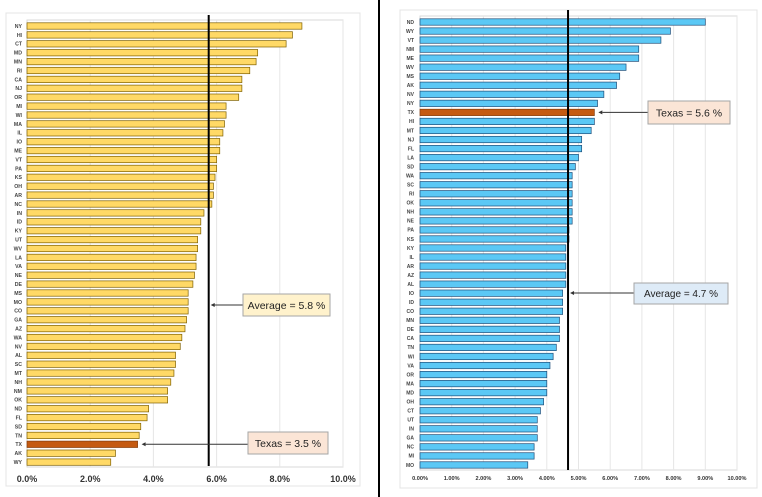  I want to click on category-label: FL, so click(411, 149).